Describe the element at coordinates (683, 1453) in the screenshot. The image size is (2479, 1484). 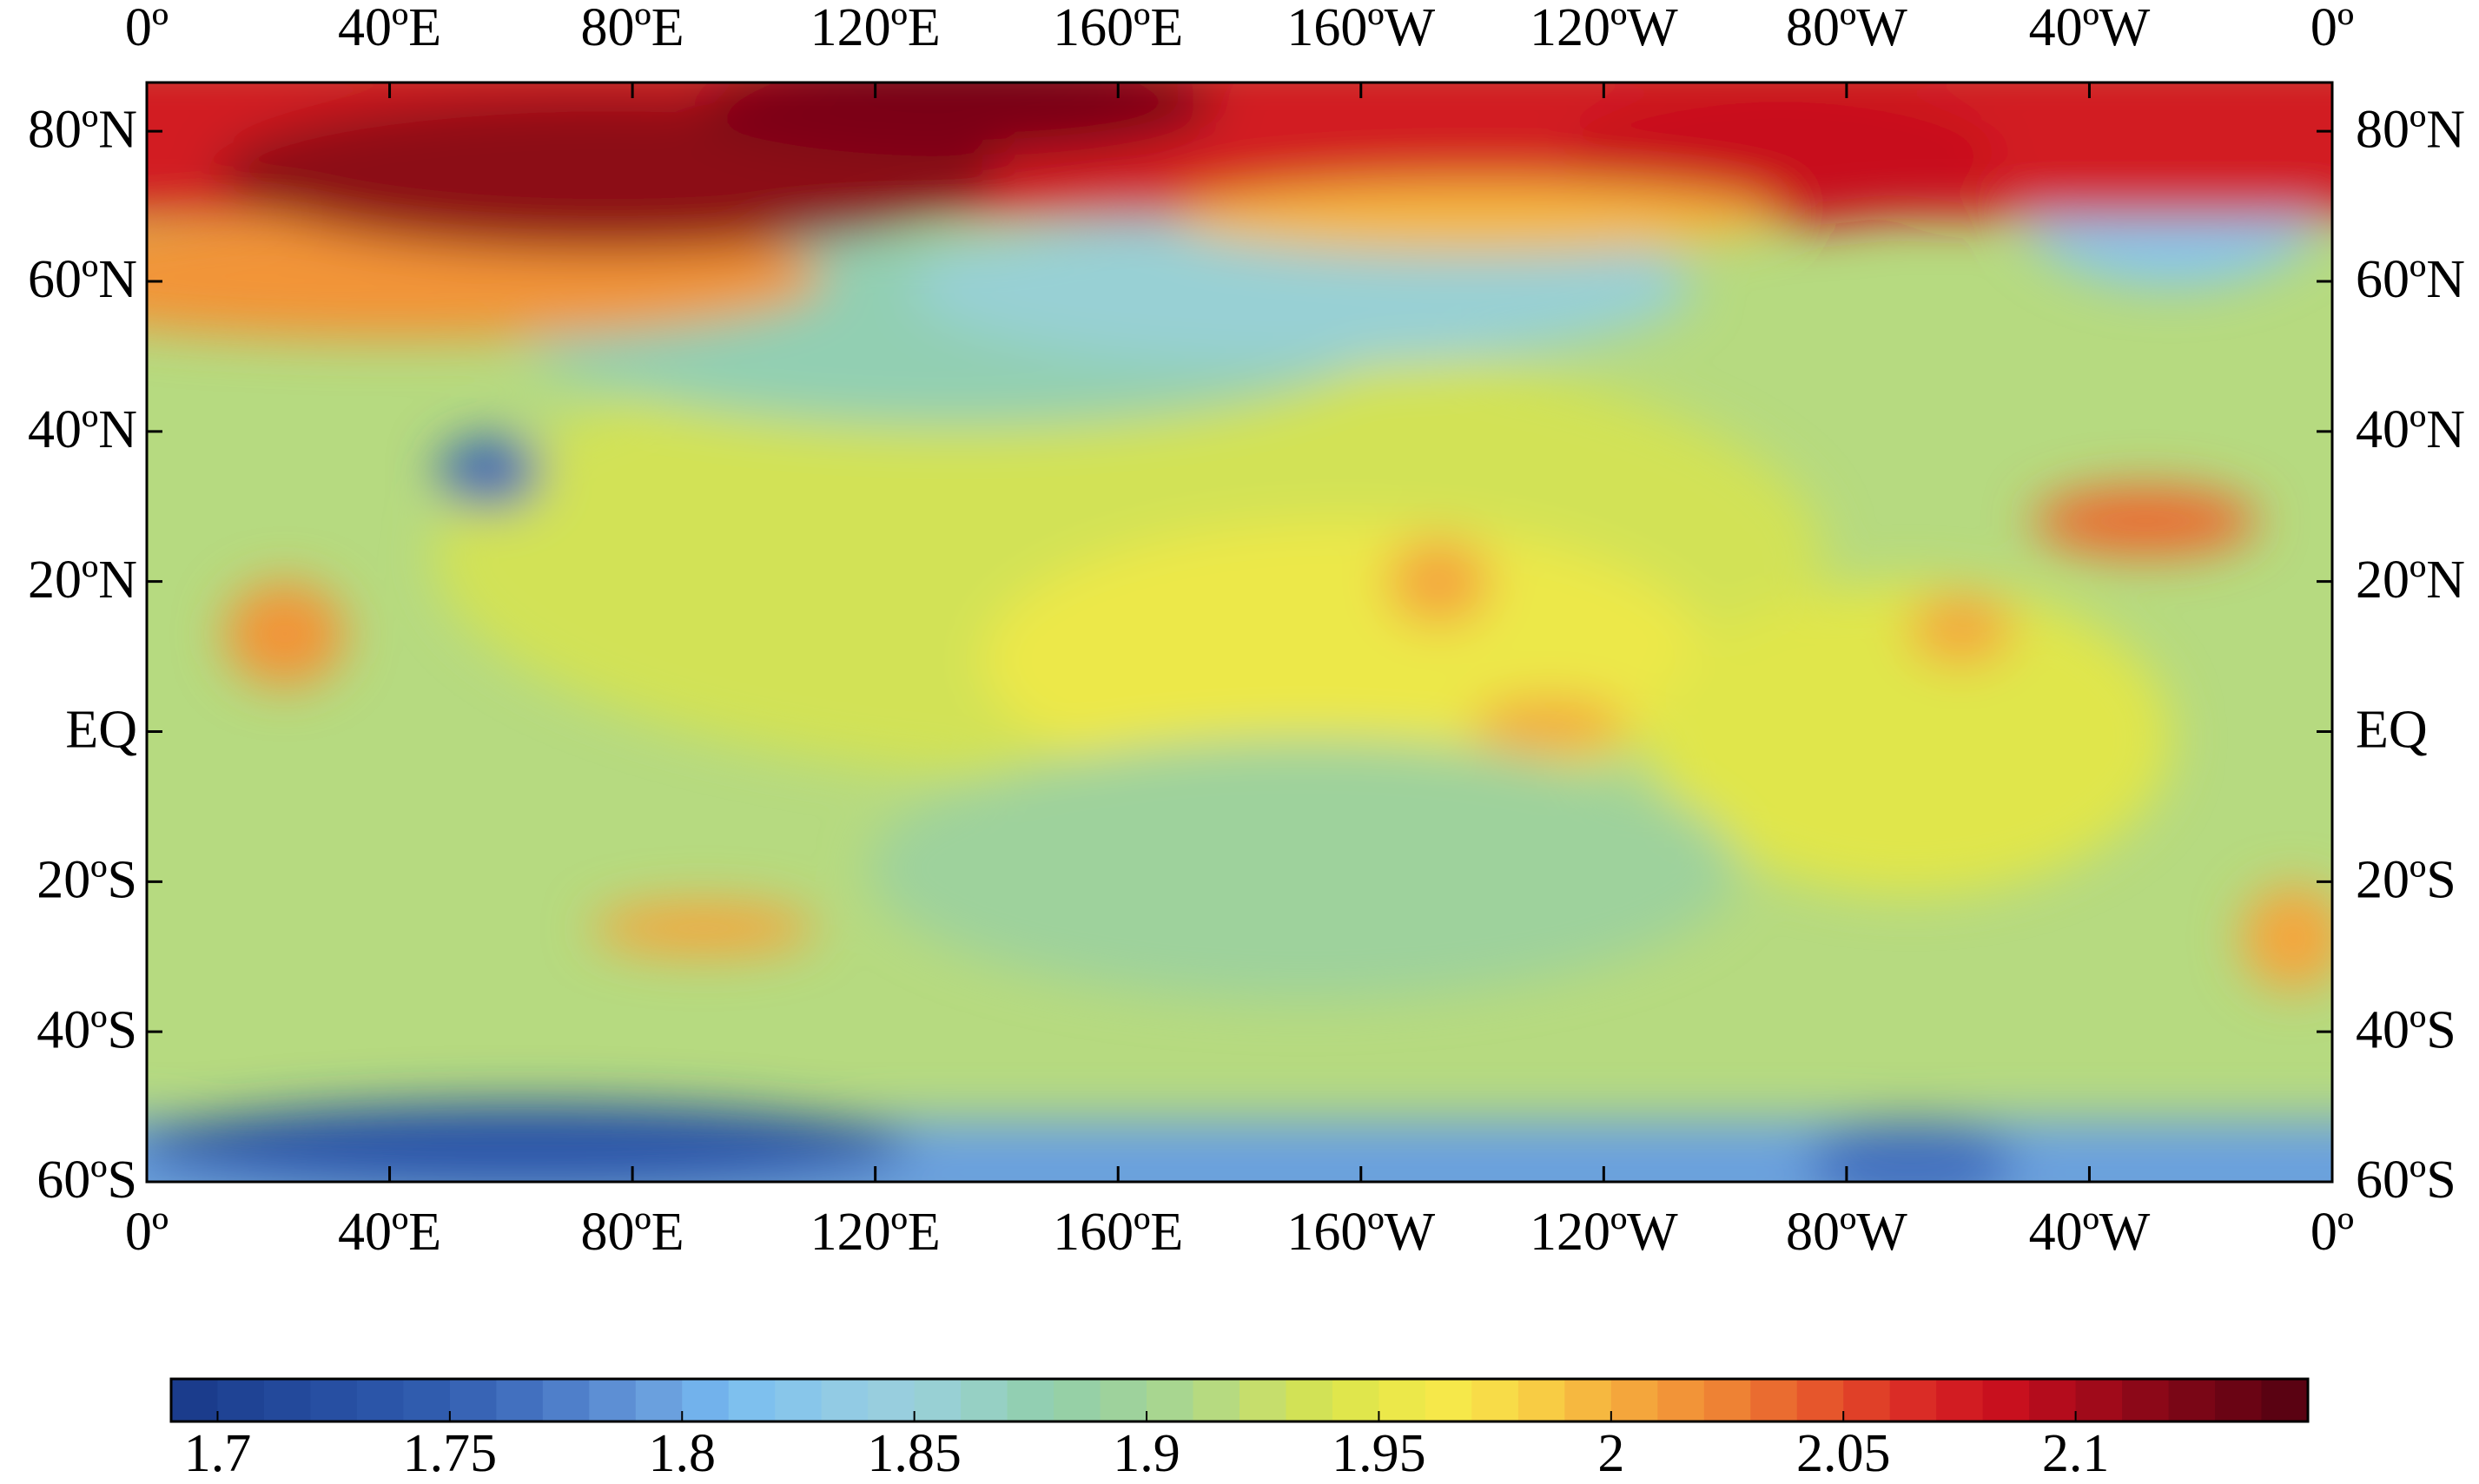
I see `colorbar-tick-label: 1.8` at that location.